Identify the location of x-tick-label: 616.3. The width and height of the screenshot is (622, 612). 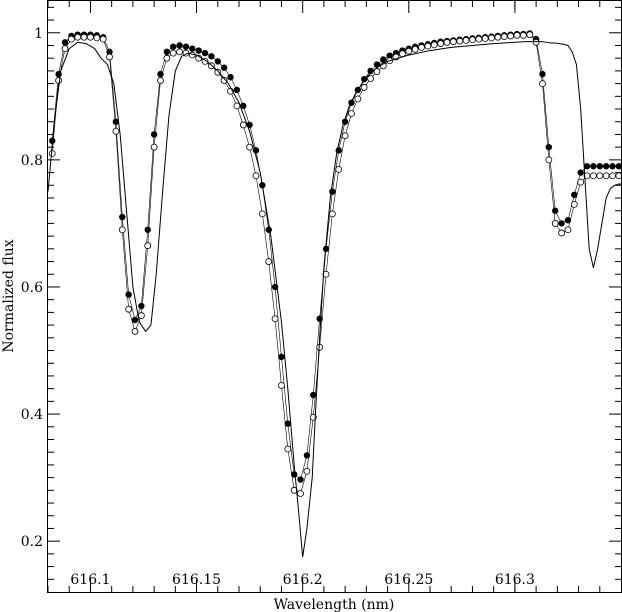
(515, 580).